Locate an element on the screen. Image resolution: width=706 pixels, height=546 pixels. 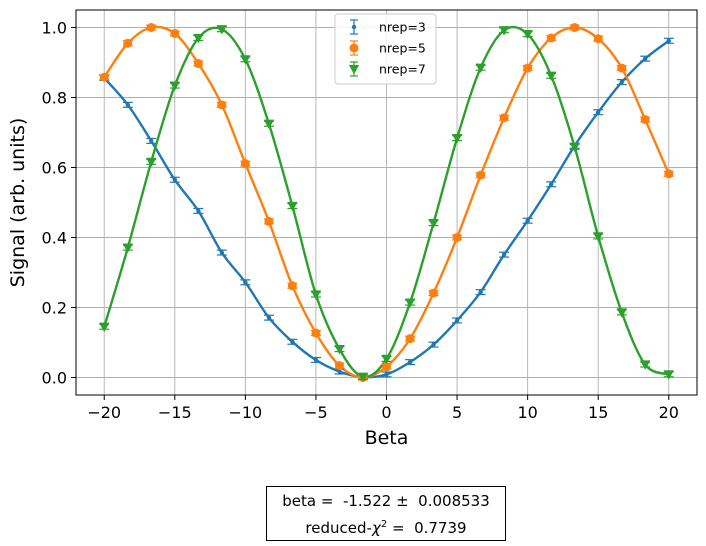
y-tick-label: 0.6 is located at coordinates (54, 168).